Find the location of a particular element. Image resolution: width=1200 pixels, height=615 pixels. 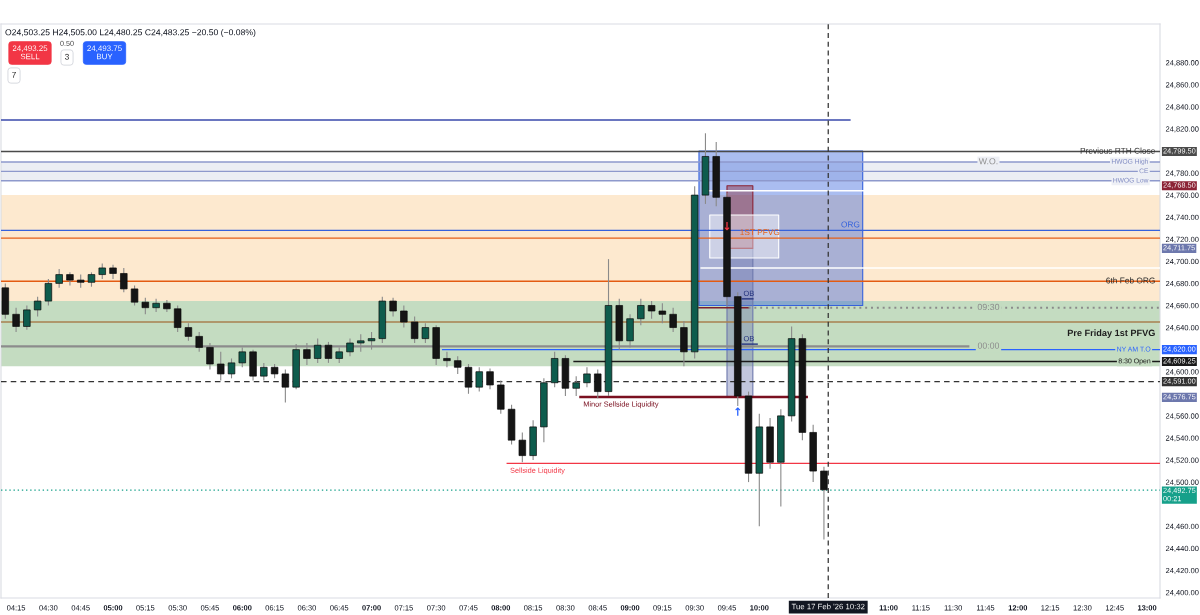

series-label: ORG is located at coordinates (850, 224).